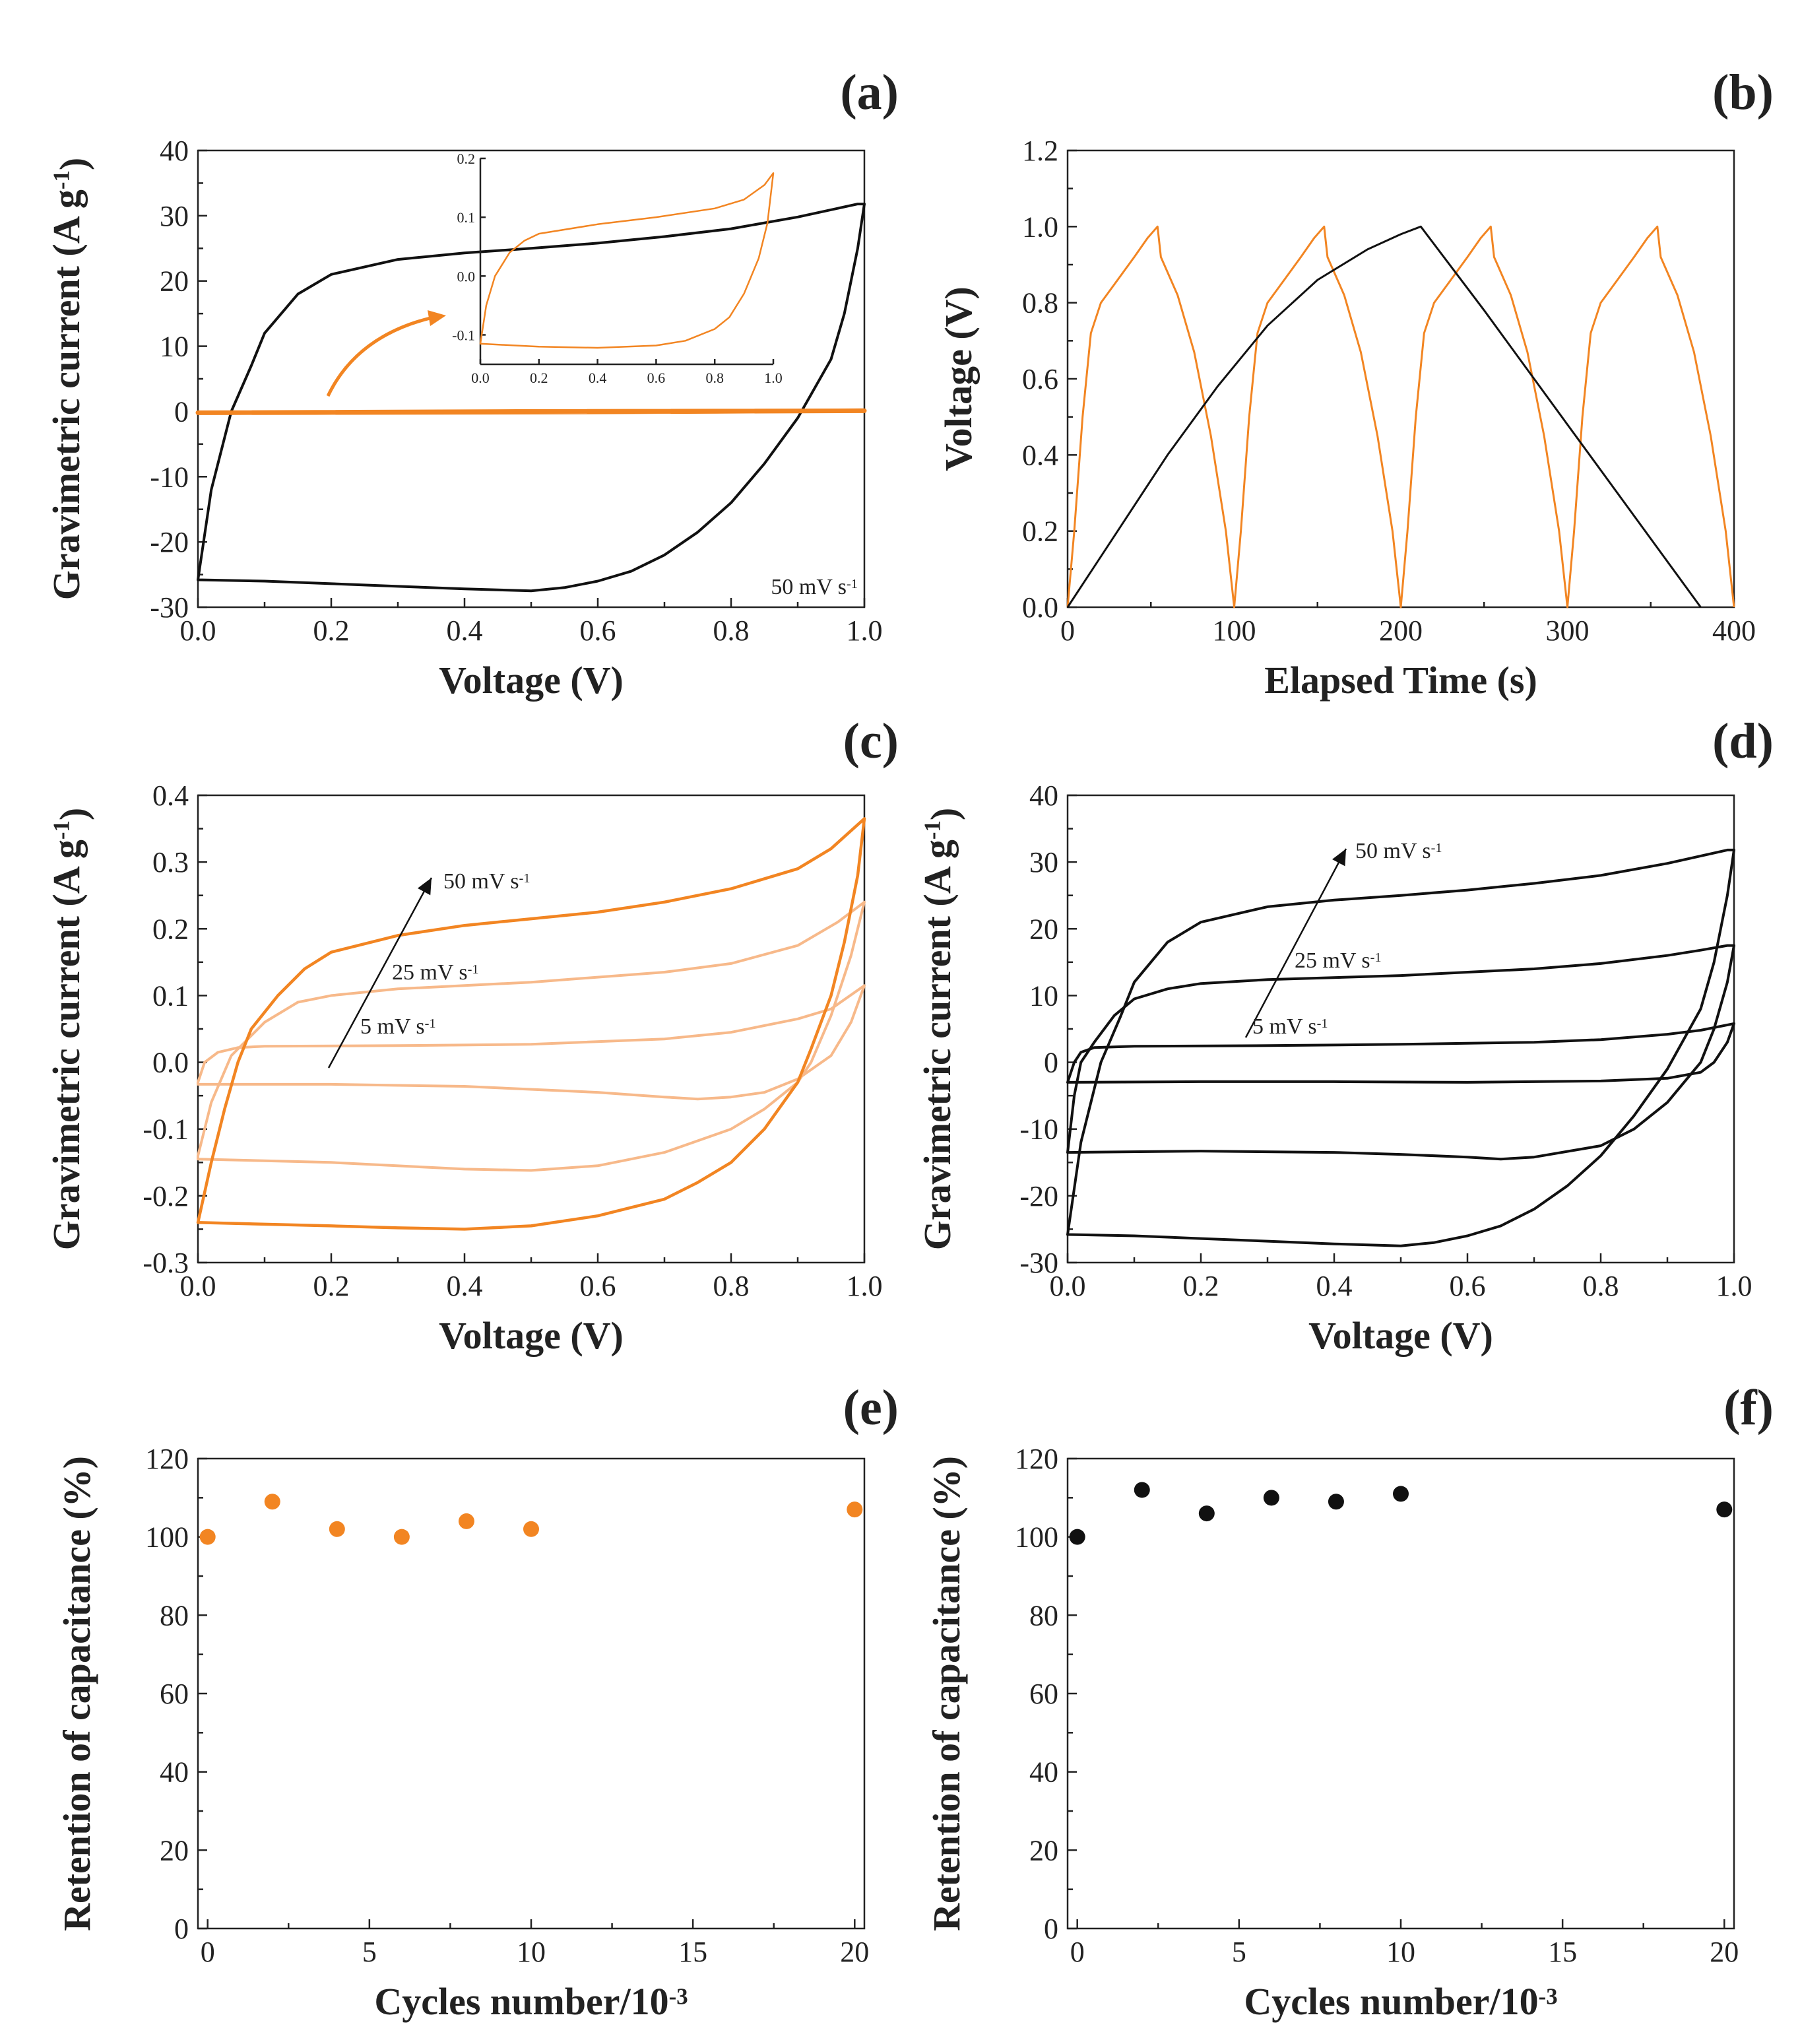 This screenshot has height=2044, width=1800. I want to click on a-orange-cv-curve, so click(531, 411).